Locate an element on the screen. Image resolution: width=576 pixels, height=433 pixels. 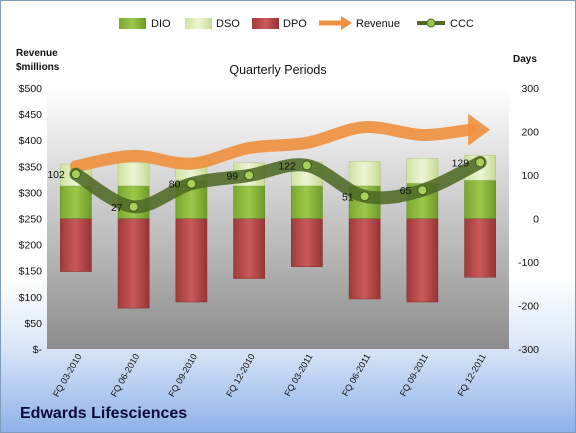
x-tick-label: FQ 09-2011 is located at coordinates (414, 375).